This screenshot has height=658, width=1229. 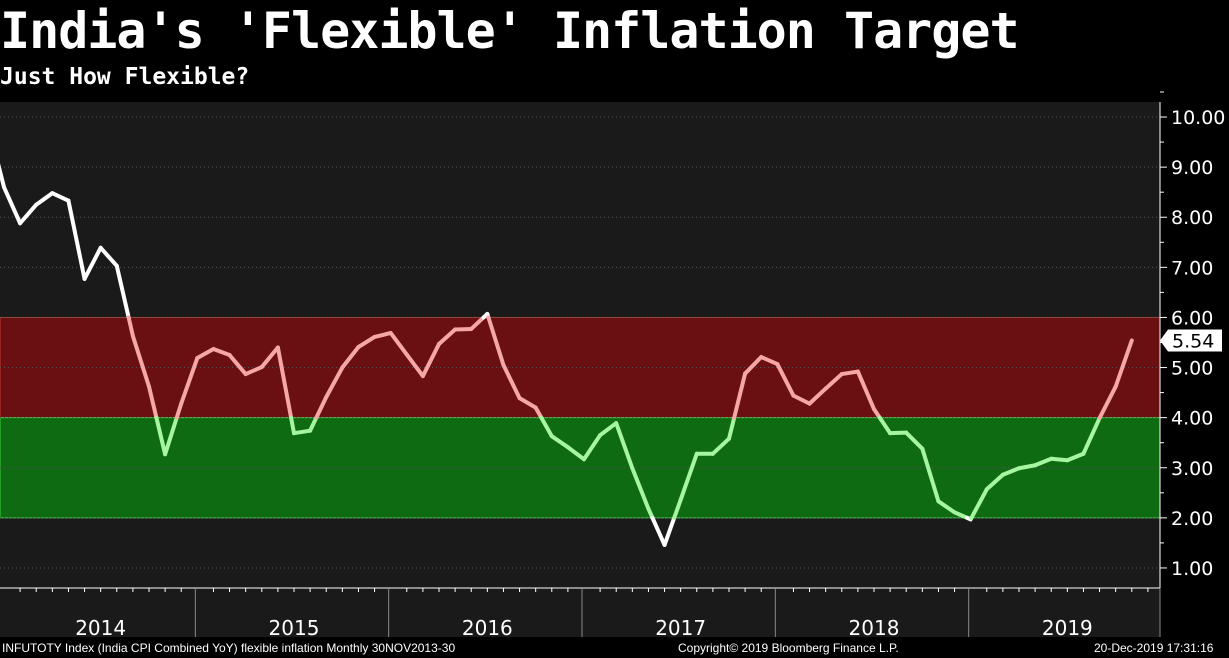 I want to click on last-value-marker: 5.54, so click(x=1191, y=340).